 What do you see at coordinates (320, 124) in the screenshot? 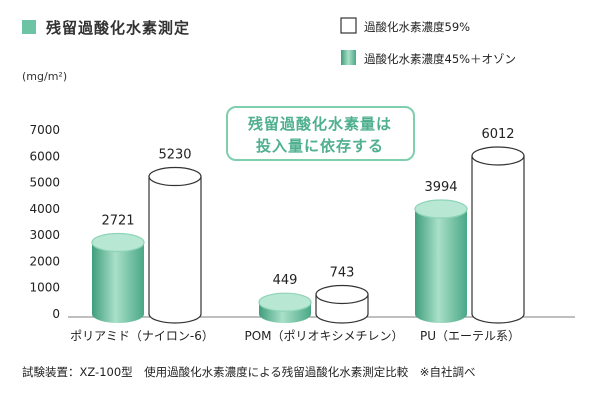
I see `annotation-line-1: 残留過酸化水素量は` at bounding box center [320, 124].